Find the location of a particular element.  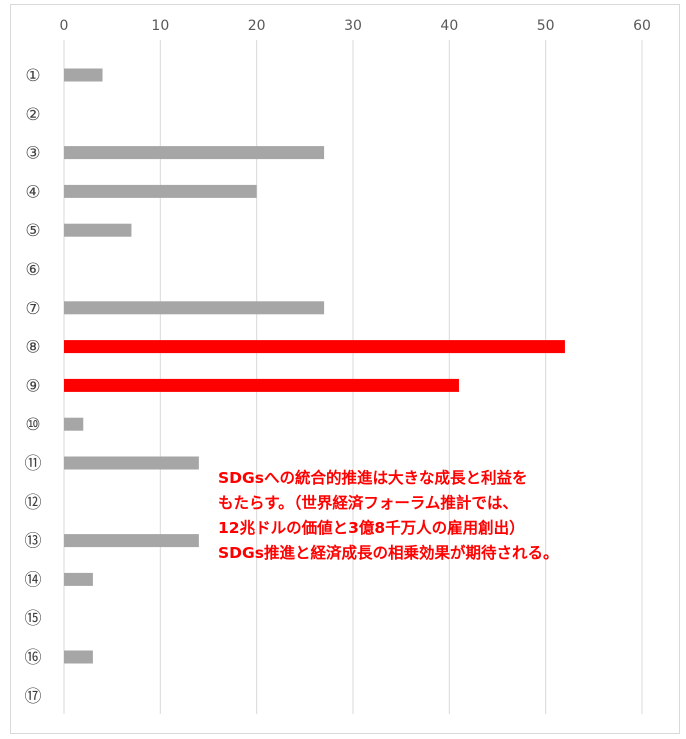

y-category-label: ⑪ is located at coordinates (33, 464).